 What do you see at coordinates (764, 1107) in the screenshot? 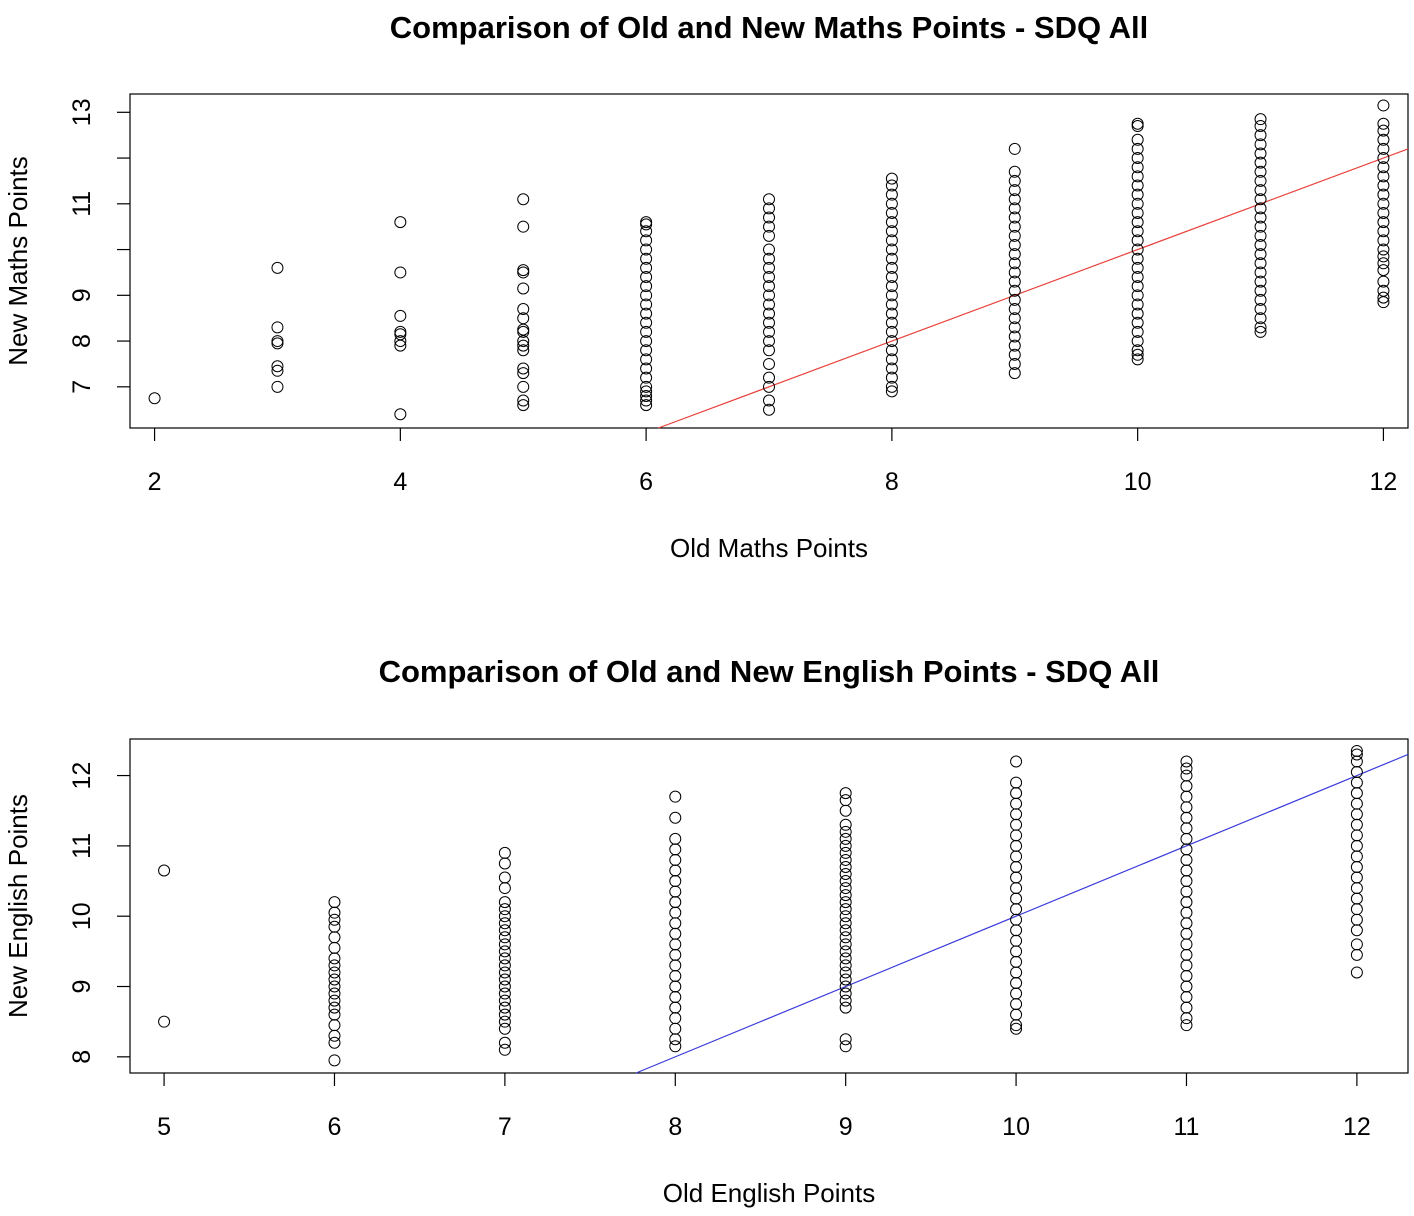
I see `english-x-axis: 5 6 7 8 9 10 11 12` at bounding box center [764, 1107].